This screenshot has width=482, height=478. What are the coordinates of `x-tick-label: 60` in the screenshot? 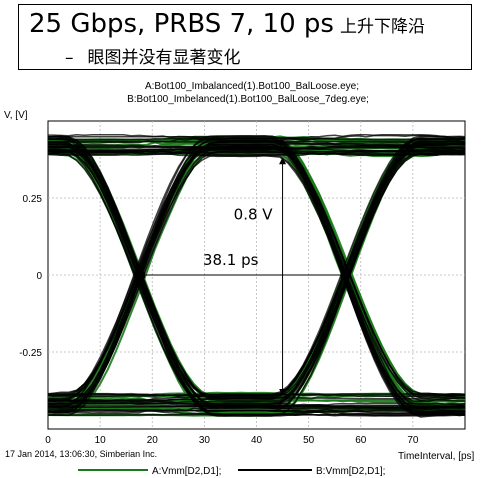 It's located at (361, 440).